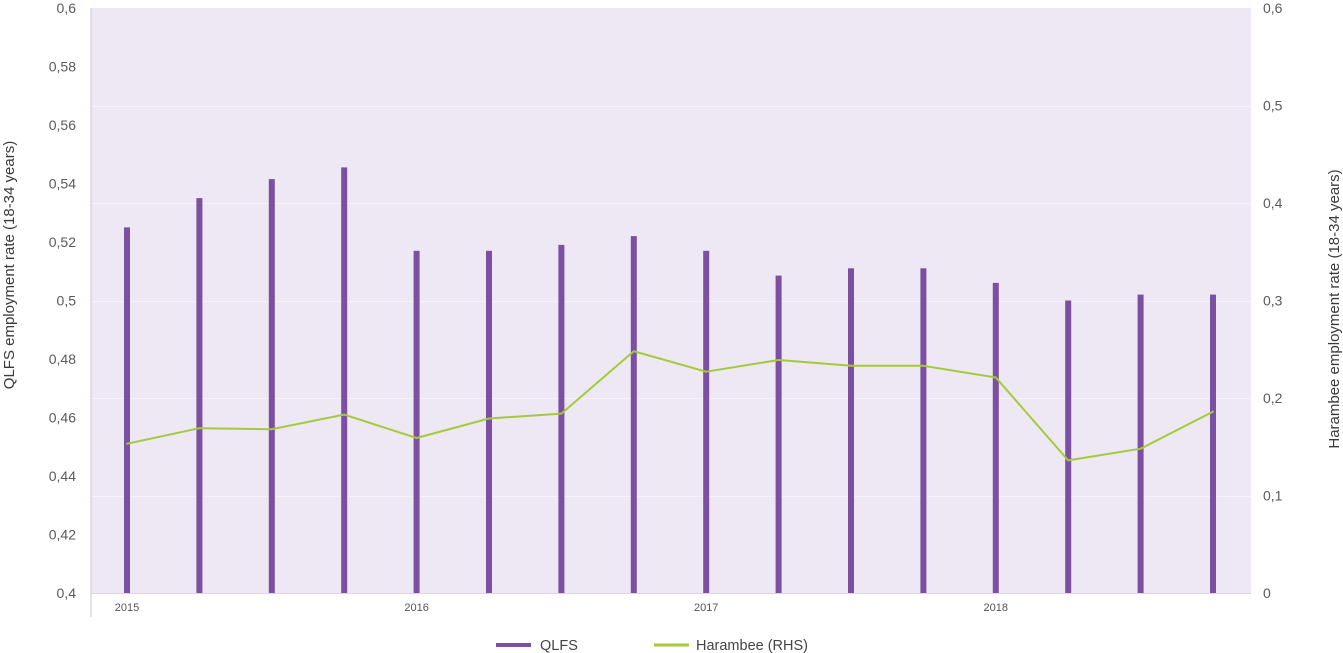  I want to click on harambee-series, so click(670, 406).